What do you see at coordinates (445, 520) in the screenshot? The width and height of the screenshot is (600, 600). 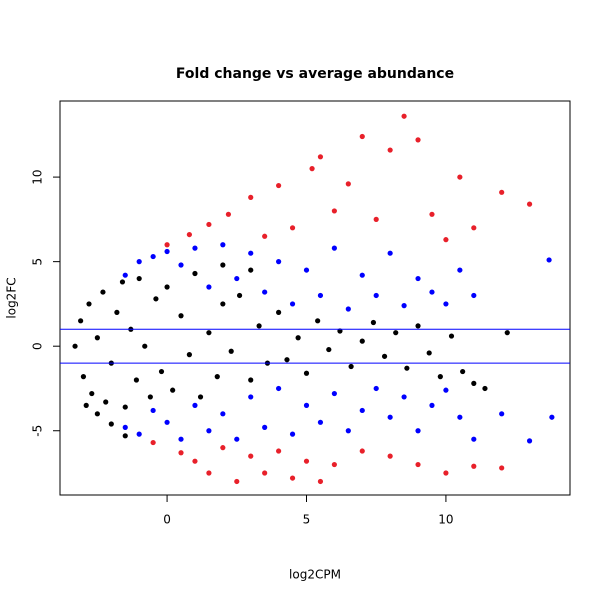 I see `x-tick-label: 10` at bounding box center [445, 520].